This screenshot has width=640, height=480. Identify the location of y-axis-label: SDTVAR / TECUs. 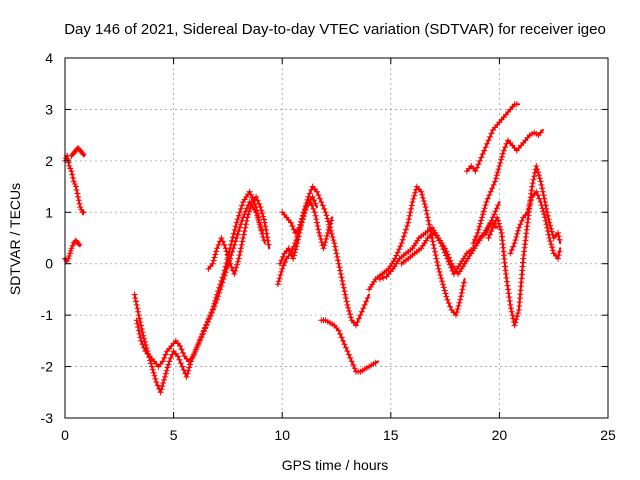
(15, 239).